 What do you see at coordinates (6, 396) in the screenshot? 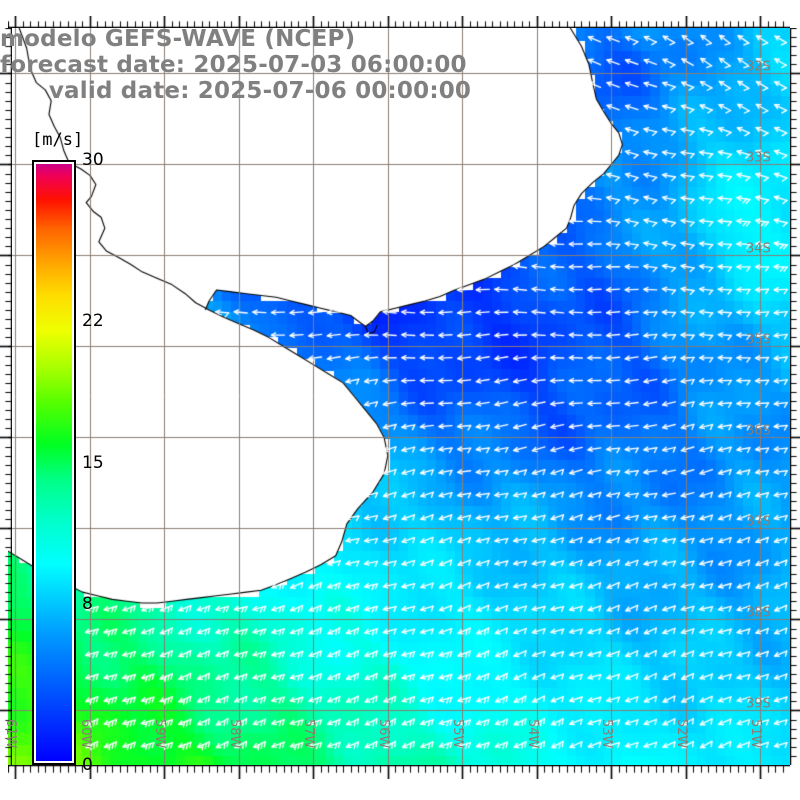
I see `axis-ticks-left` at bounding box center [6, 396].